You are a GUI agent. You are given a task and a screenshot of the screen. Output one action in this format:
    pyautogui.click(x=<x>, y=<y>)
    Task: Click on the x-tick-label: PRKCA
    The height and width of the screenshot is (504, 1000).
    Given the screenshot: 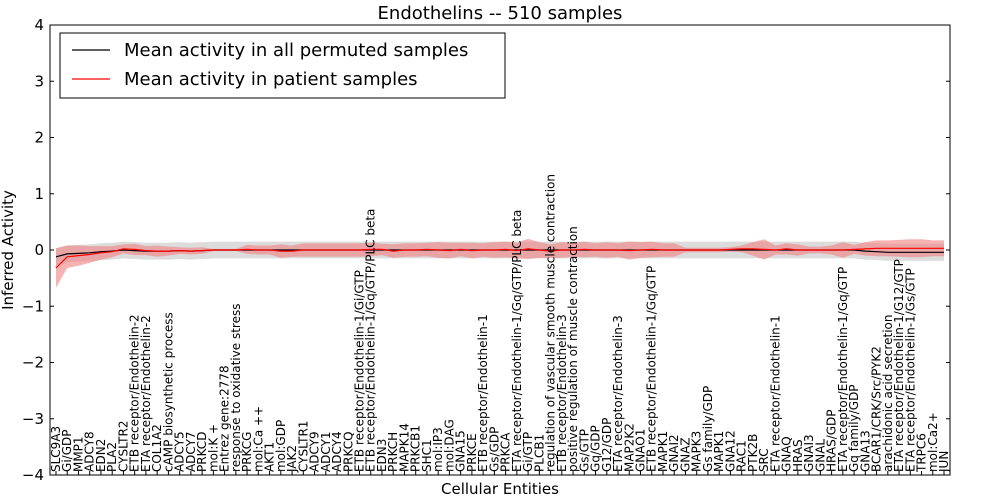 What is the action you would take?
    pyautogui.click(x=506, y=452)
    